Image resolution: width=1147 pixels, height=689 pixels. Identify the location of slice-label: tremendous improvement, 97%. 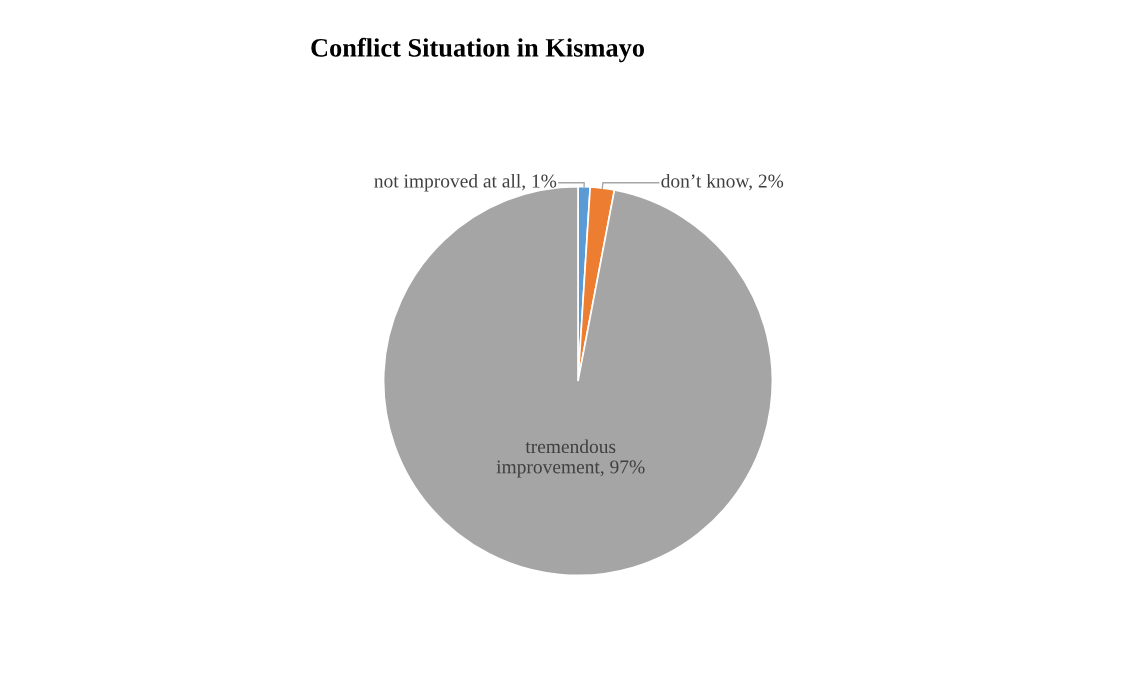
(570, 458).